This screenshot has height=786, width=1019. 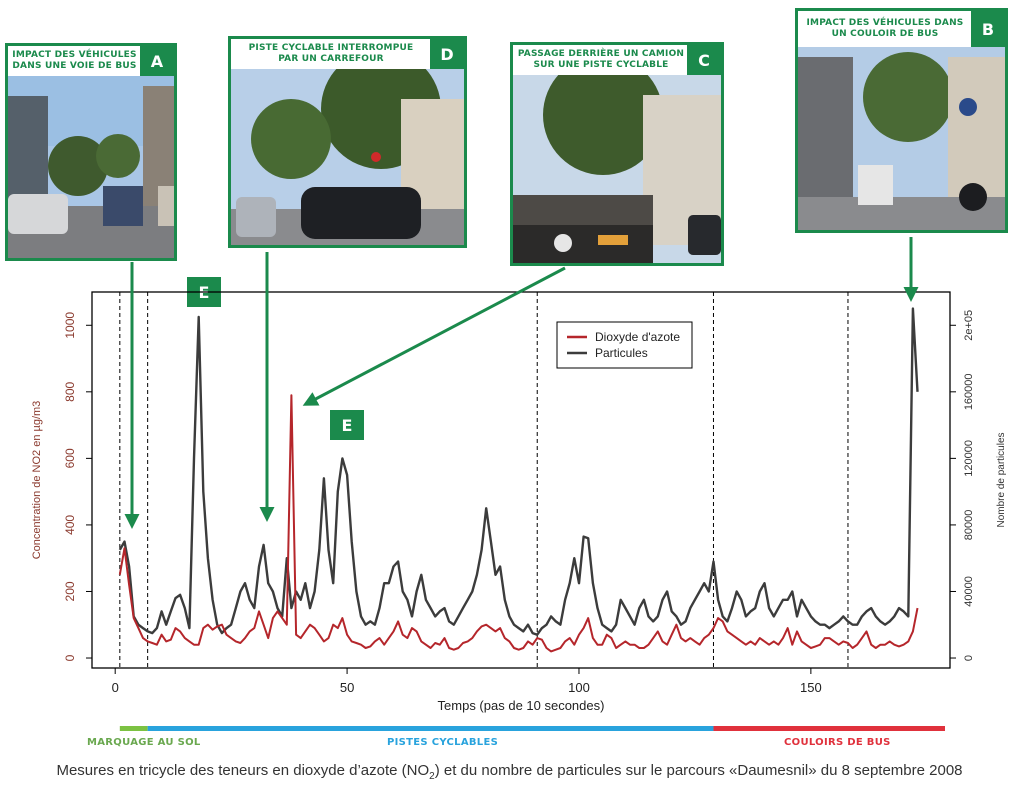 What do you see at coordinates (432, 776) in the screenshot?
I see `caption-sub: 2` at bounding box center [432, 776].